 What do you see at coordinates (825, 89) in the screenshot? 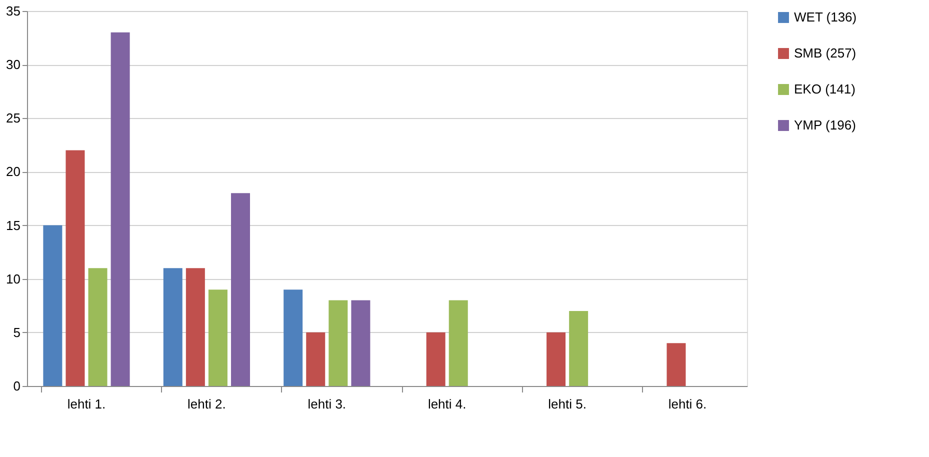
I see `legend-label: EKO (141)` at bounding box center [825, 89].